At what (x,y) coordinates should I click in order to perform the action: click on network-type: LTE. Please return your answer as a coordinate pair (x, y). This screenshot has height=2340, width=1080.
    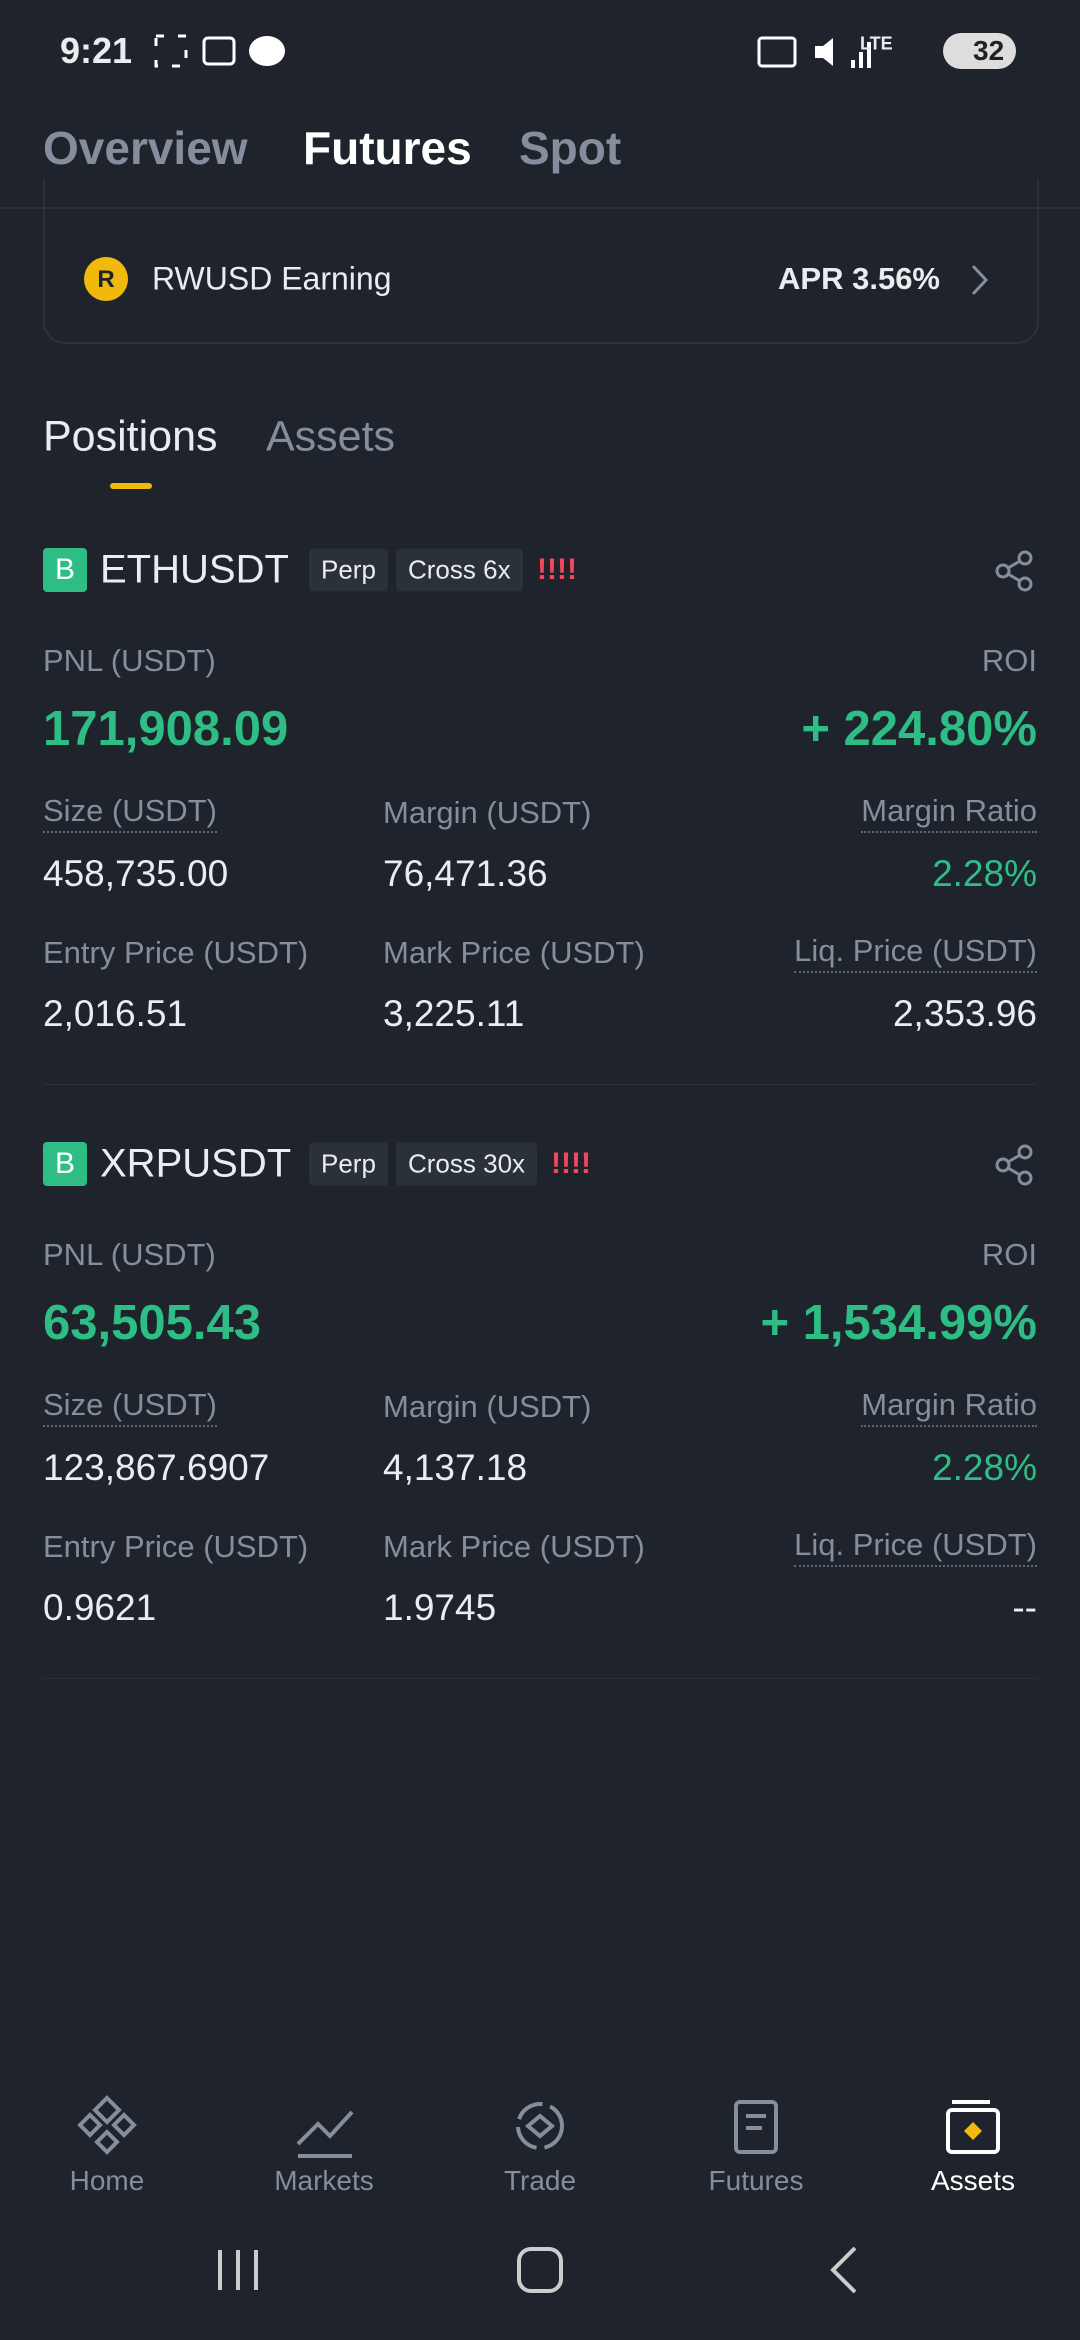
    Looking at the image, I should click on (876, 43).